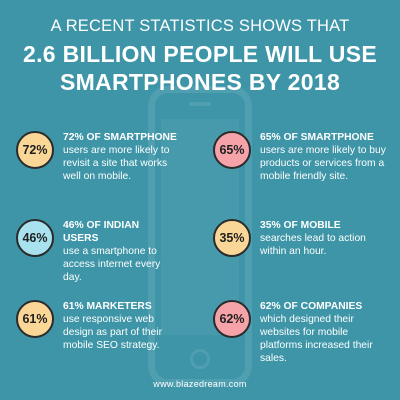 This screenshot has height=400, width=400. I want to click on stat-body: searches lead to action within an hour., so click(313, 245).